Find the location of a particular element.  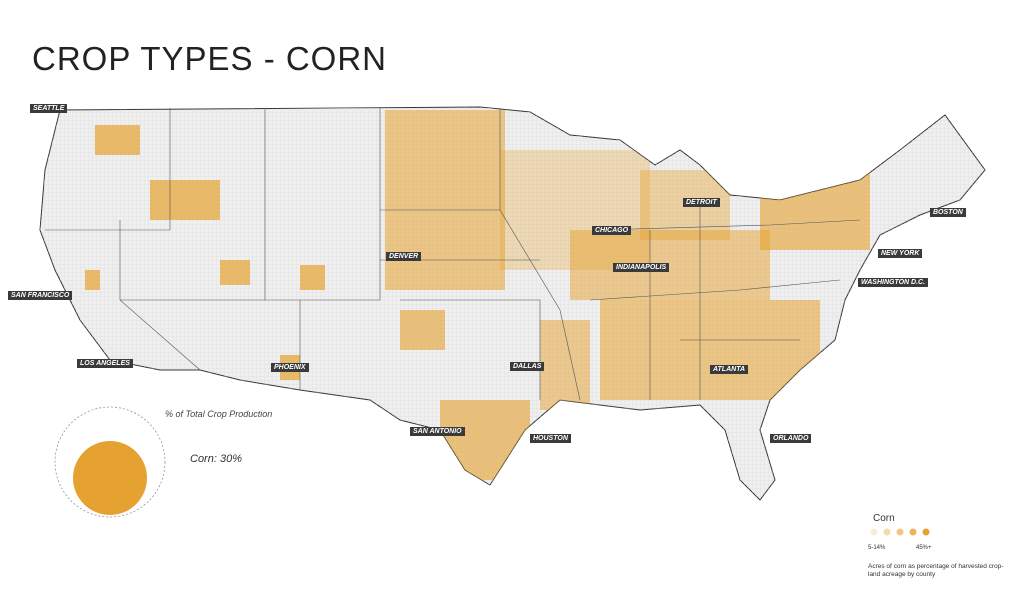

city-label: SAN FRANCISCO is located at coordinates (40, 295).